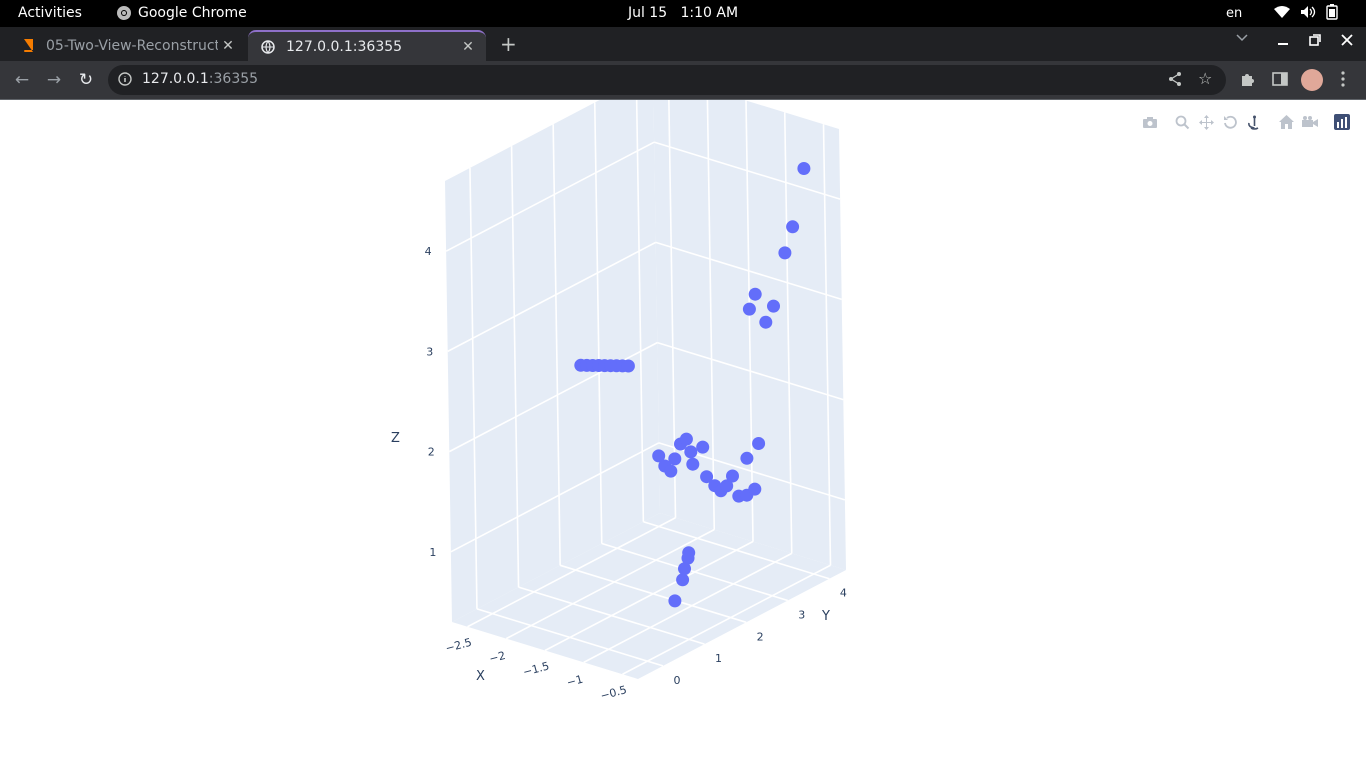  What do you see at coordinates (1242, 38) in the screenshot?
I see `tab-search-icon` at bounding box center [1242, 38].